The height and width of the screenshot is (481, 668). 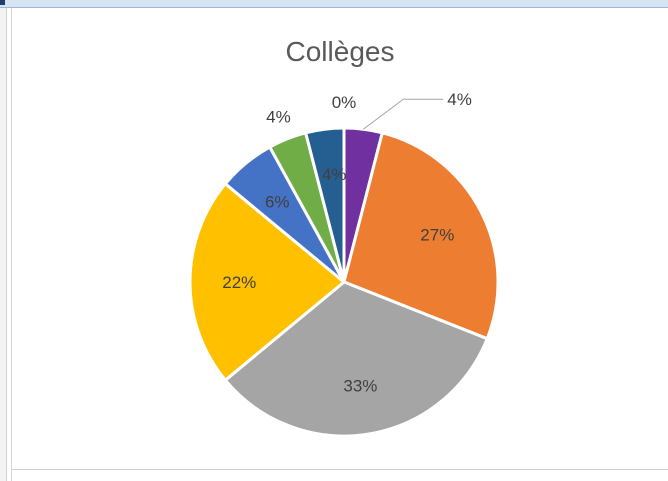 What do you see at coordinates (340, 51) in the screenshot?
I see `chart-title: Collèges` at bounding box center [340, 51].